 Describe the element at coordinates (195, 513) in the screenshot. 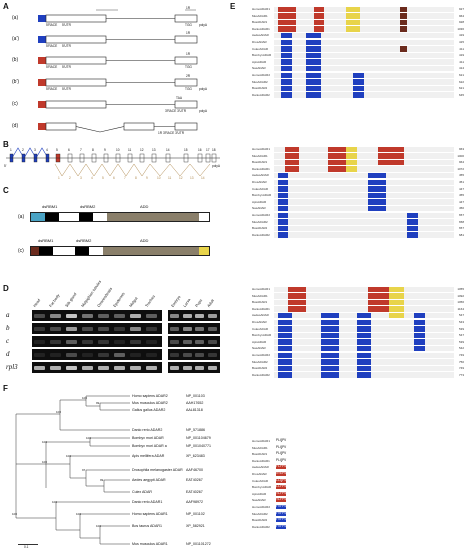

I see `taxon-accession: NP_001102` at that location.